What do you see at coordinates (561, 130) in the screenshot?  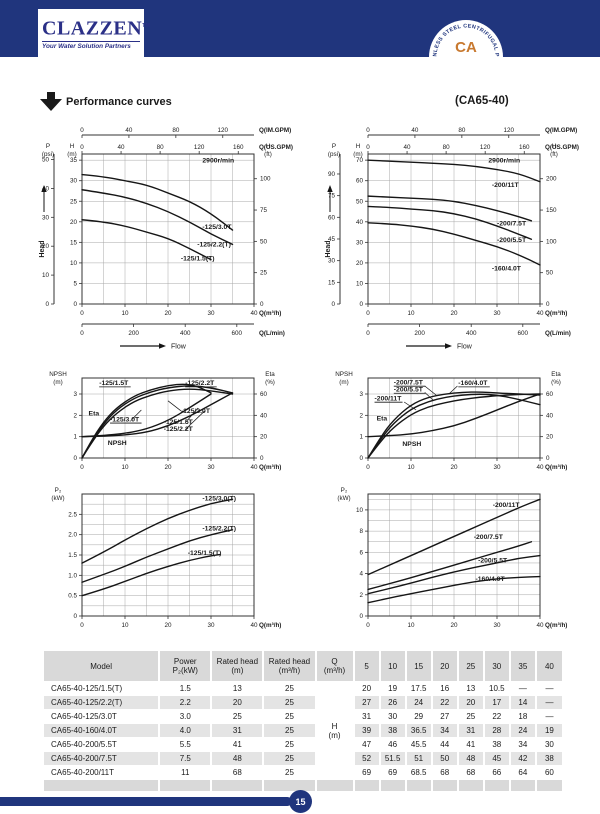 I see `svg-text: Q(IM.GPM)` at bounding box center [561, 130].